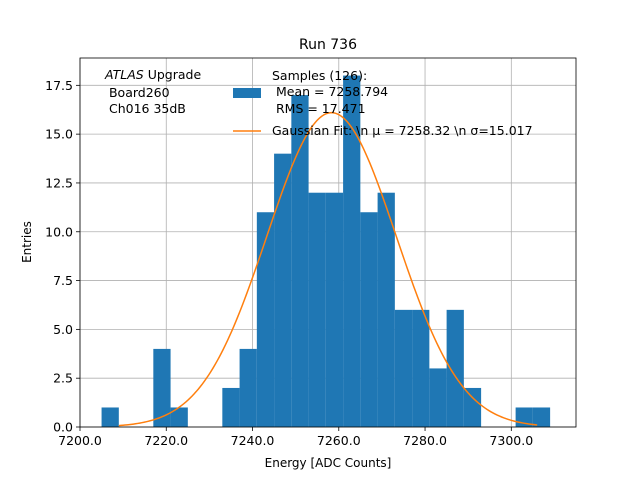 The image size is (640, 480). I want to click on y-tick-label: 0.0, so click(63, 427).